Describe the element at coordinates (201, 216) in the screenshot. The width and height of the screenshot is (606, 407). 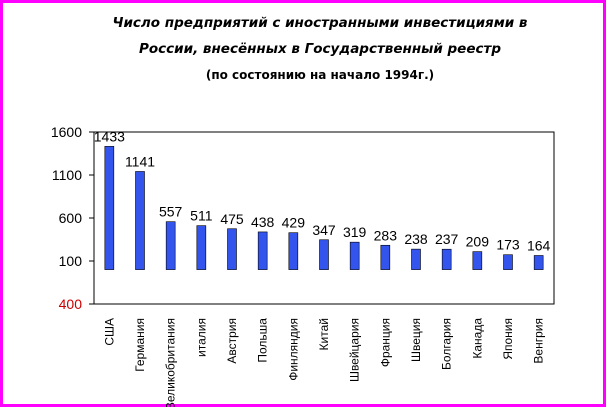
I see `data-label: 511` at that location.